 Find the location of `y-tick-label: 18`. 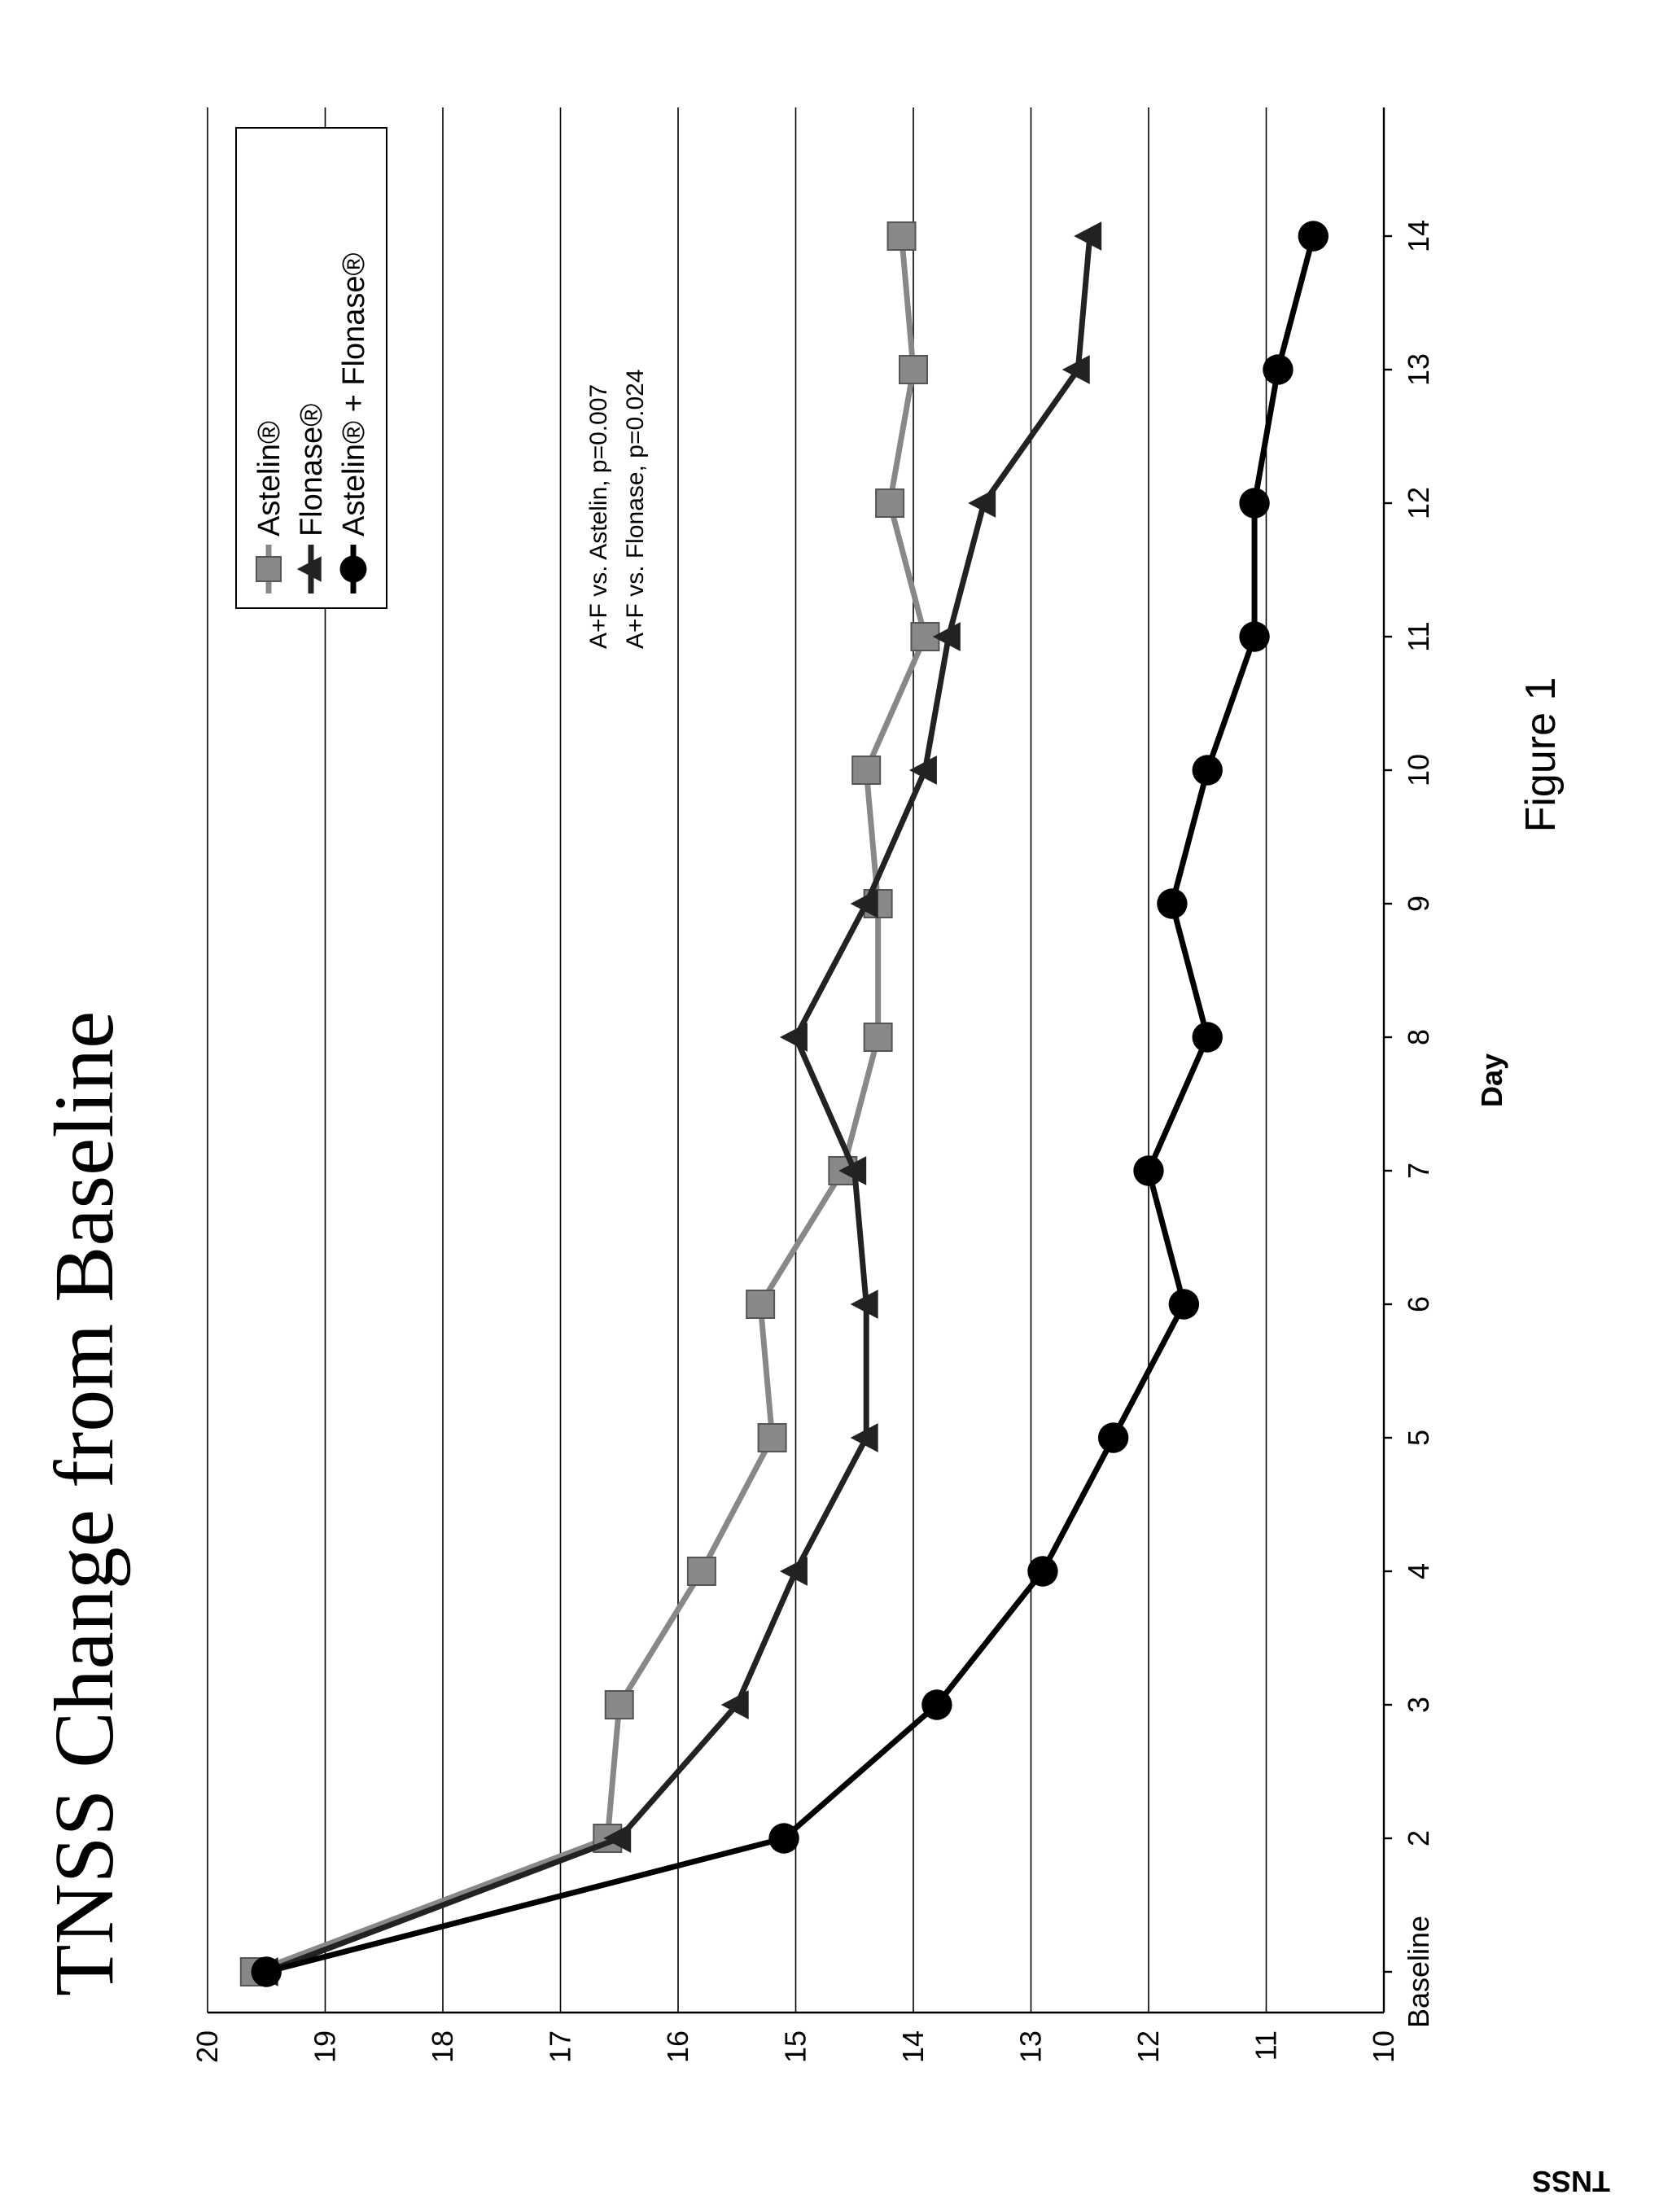

y-tick-label: 18 is located at coordinates (442, 2046).